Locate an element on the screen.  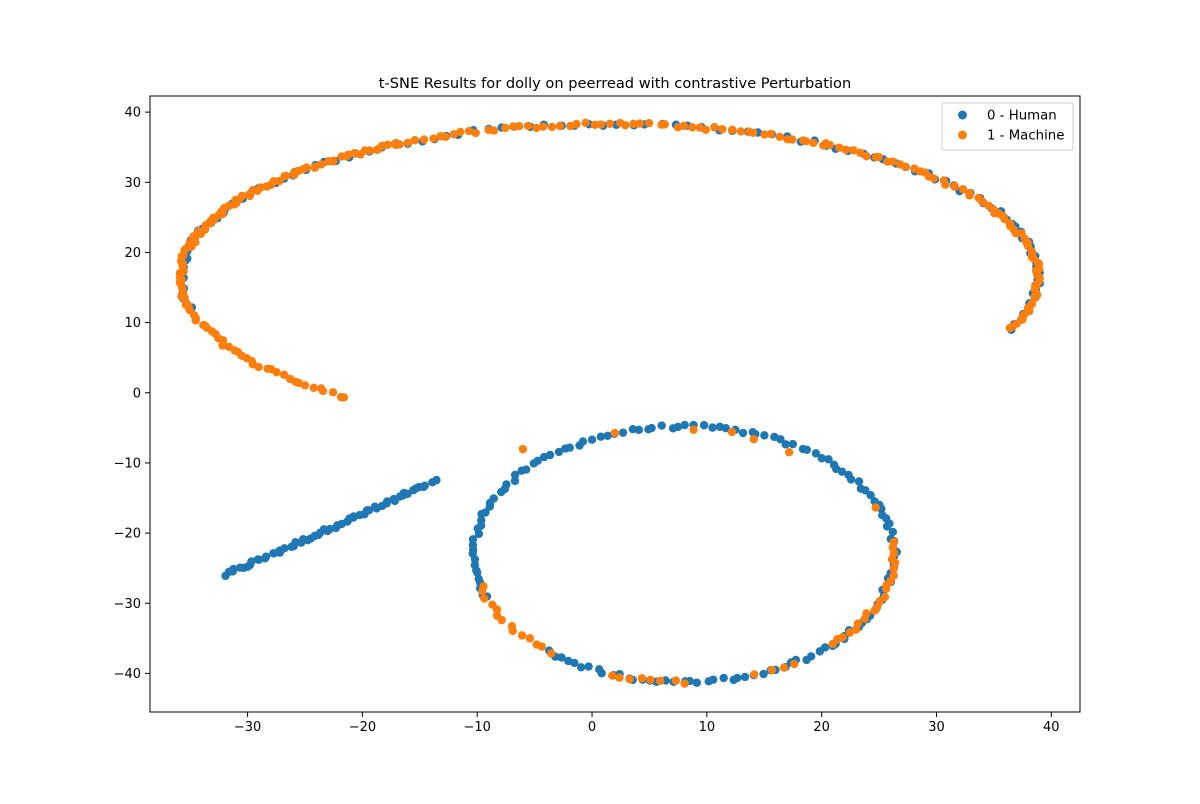
y-axis: −40 −30 −20 −10 0 10 20 30 40 is located at coordinates (132, 394).